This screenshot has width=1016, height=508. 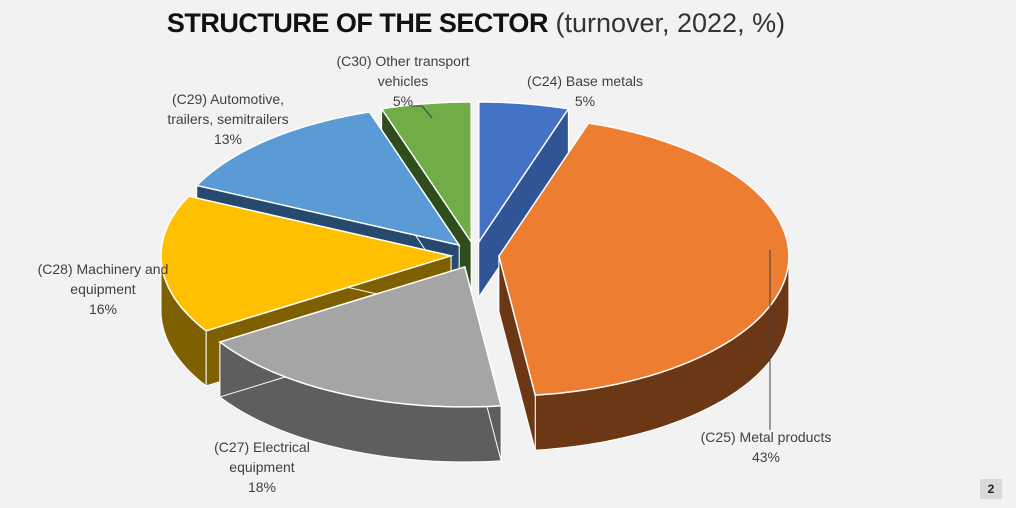 What do you see at coordinates (991, 489) in the screenshot?
I see `page-number: 2` at bounding box center [991, 489].